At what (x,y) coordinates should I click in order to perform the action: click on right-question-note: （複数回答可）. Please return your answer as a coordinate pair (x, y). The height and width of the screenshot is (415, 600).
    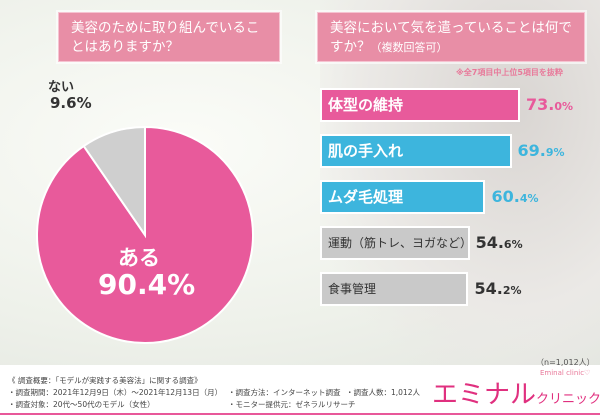
    Looking at the image, I should click on (409, 47).